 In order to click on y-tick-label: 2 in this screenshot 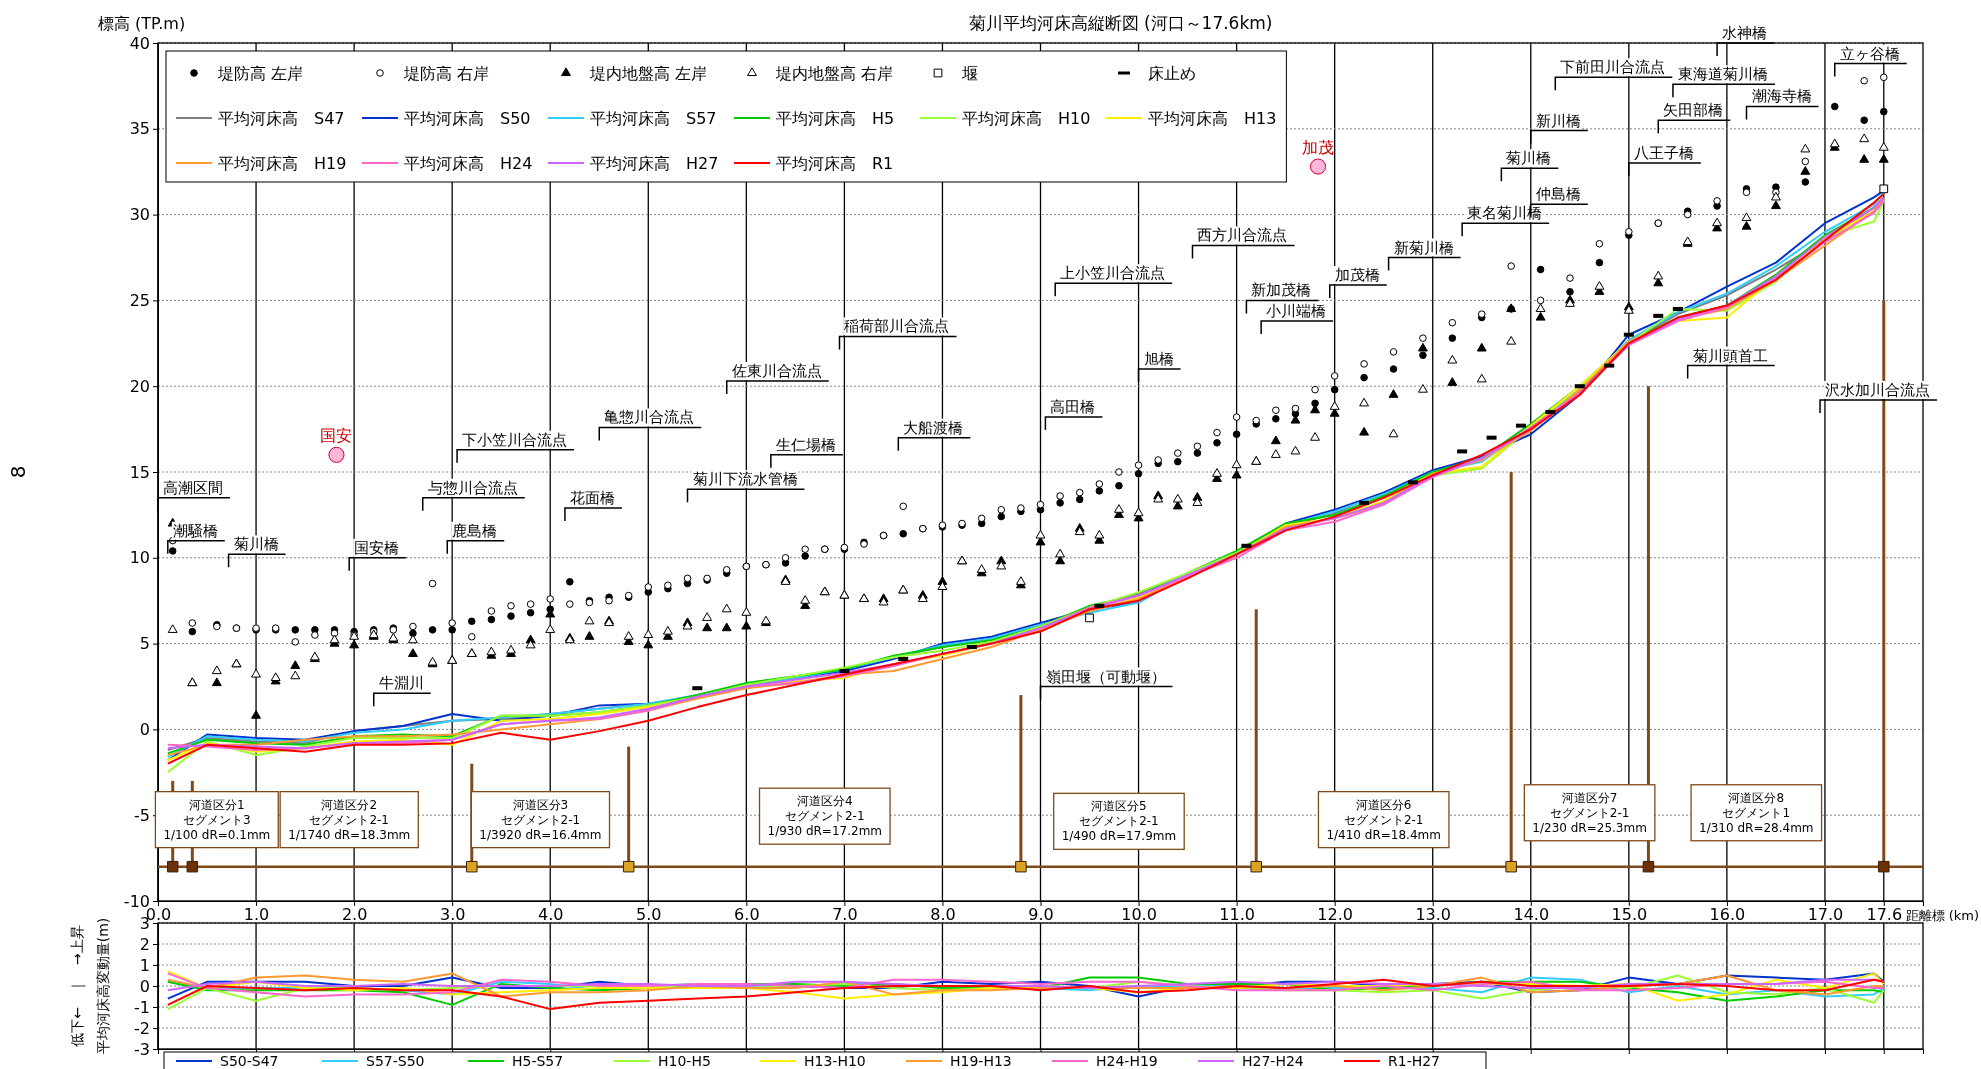, I will do `click(144, 944)`.